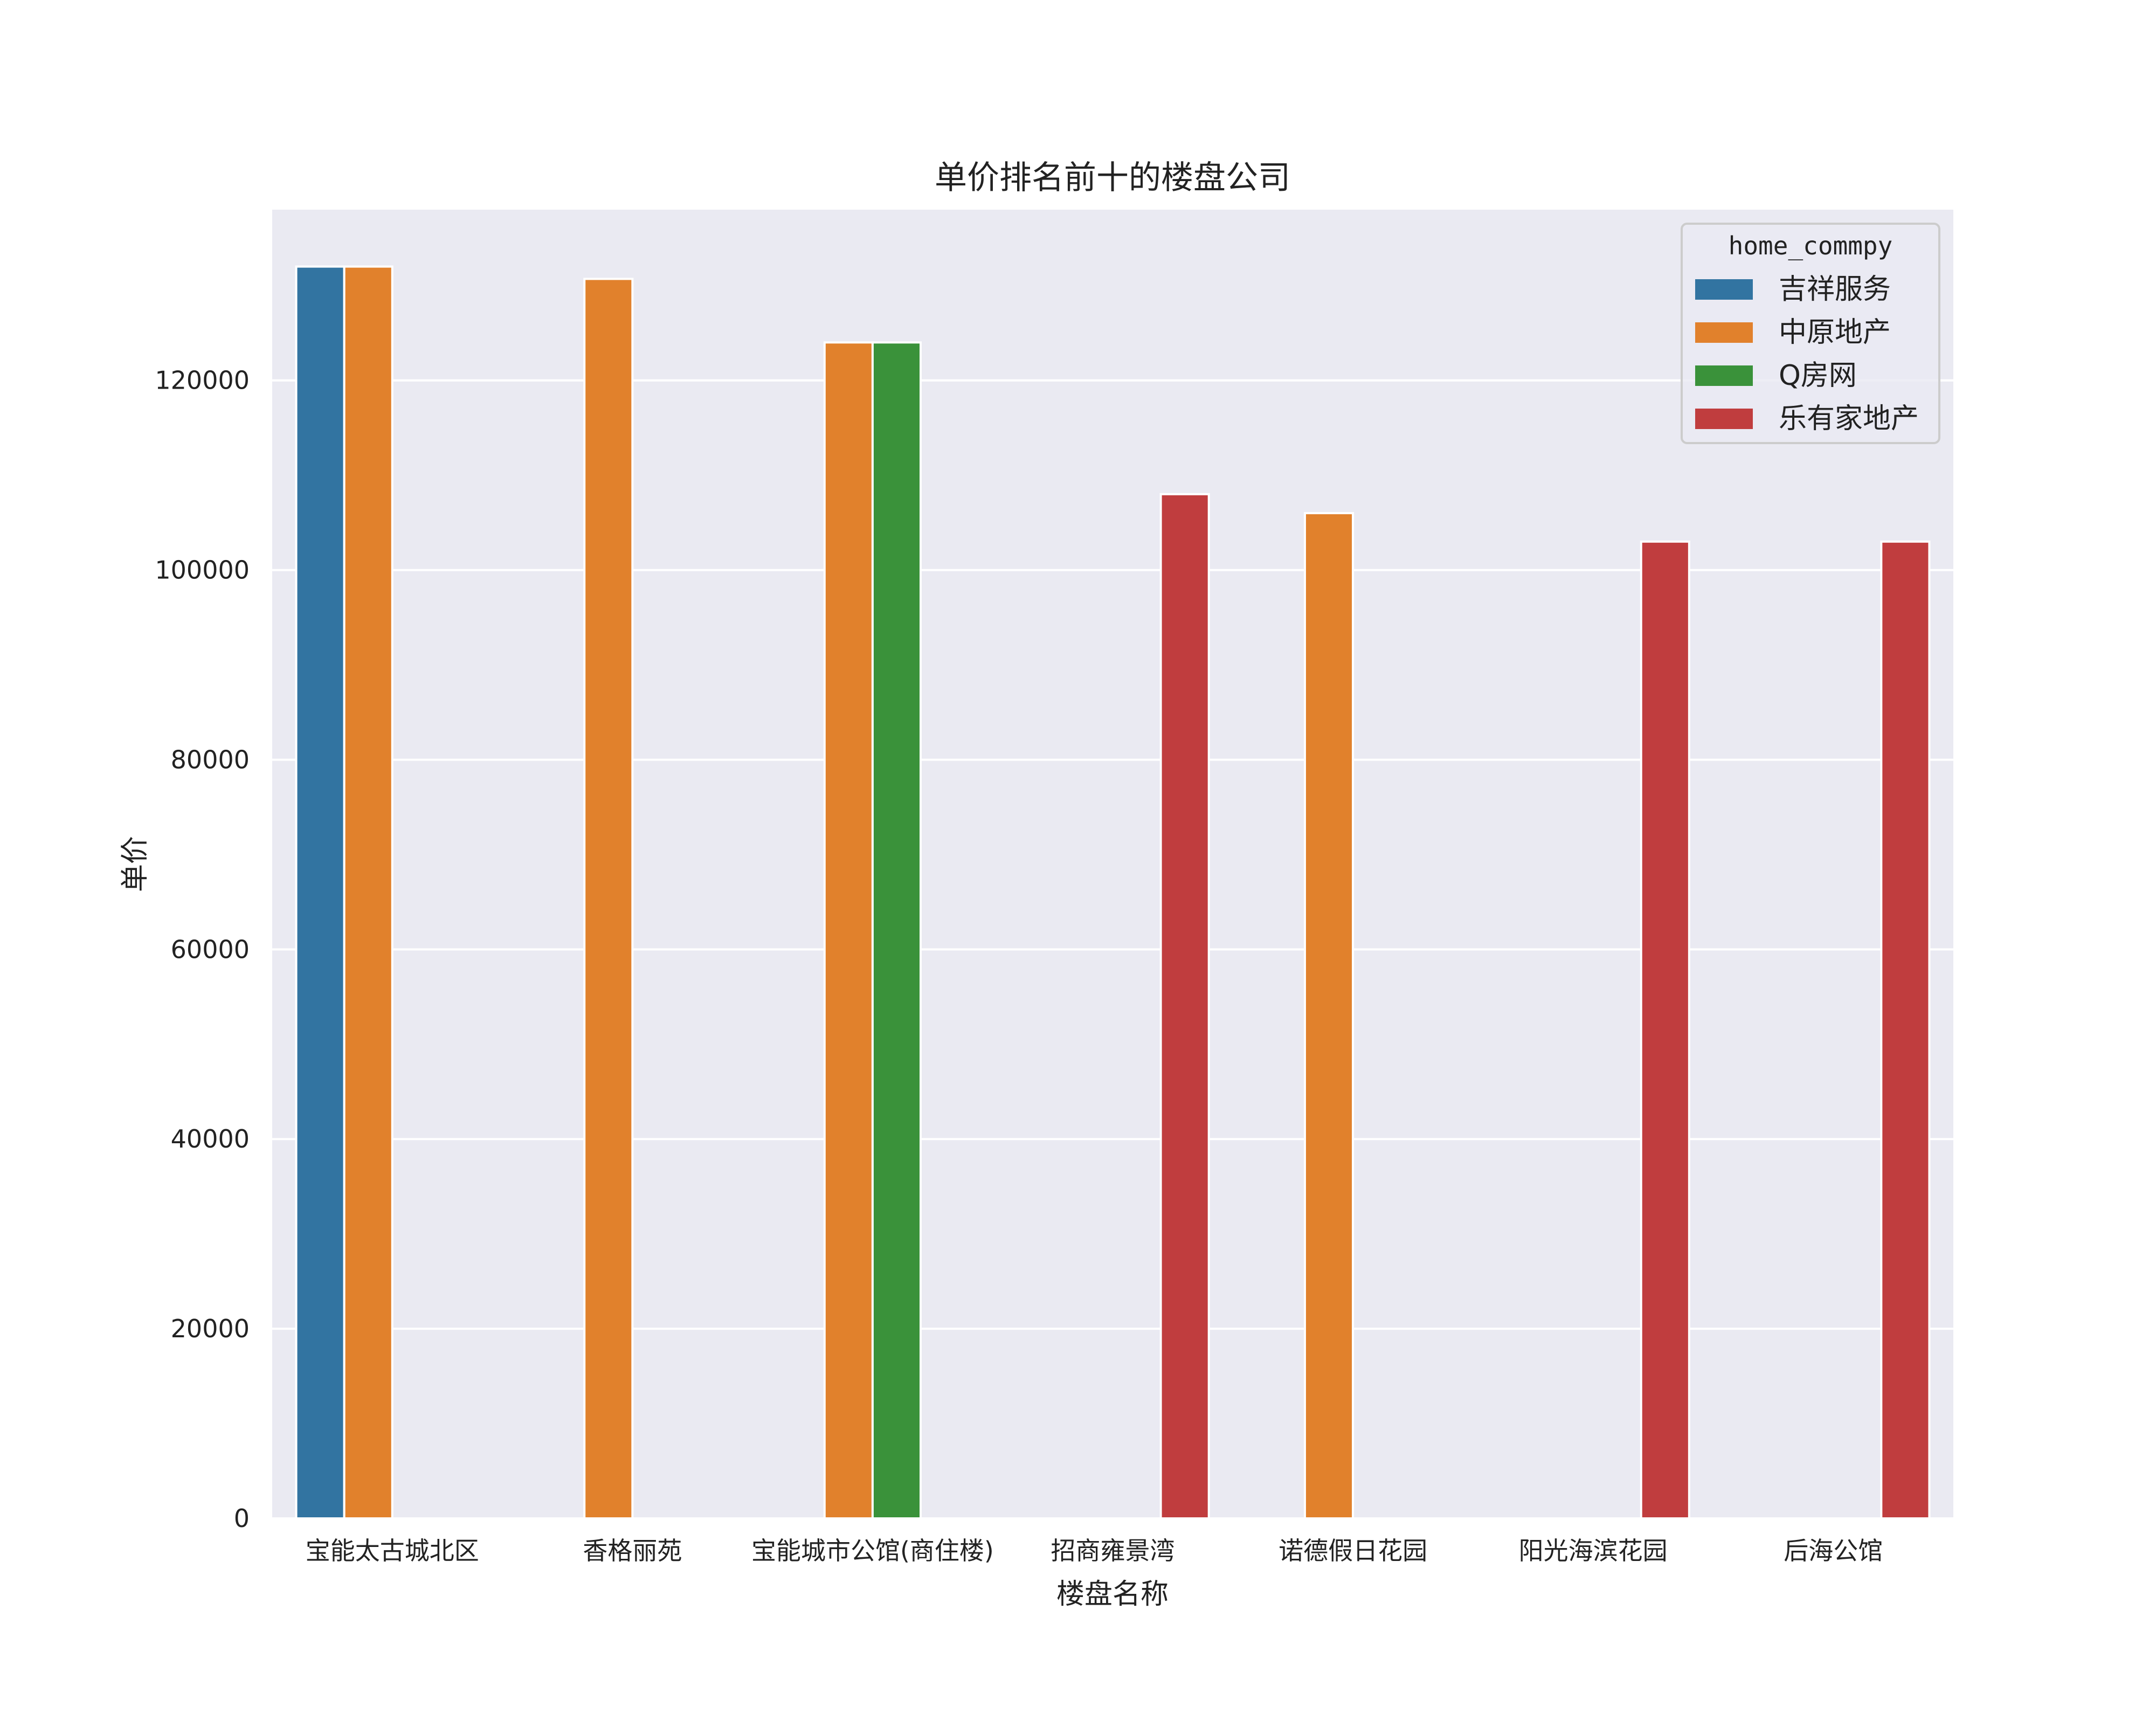 Image resolution: width=2156 pixels, height=1727 pixels. What do you see at coordinates (1811, 246) in the screenshot?
I see `legend-title: home_commpy` at bounding box center [1811, 246].